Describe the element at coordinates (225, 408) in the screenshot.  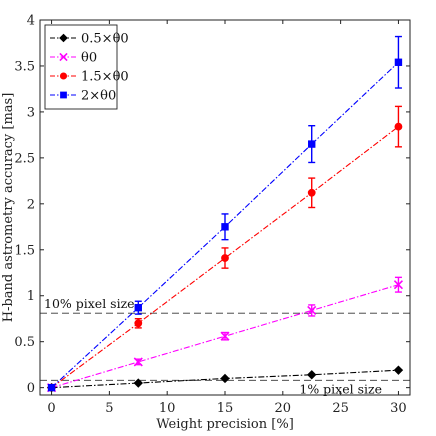
I see `x-tick-label: 15` at that location.